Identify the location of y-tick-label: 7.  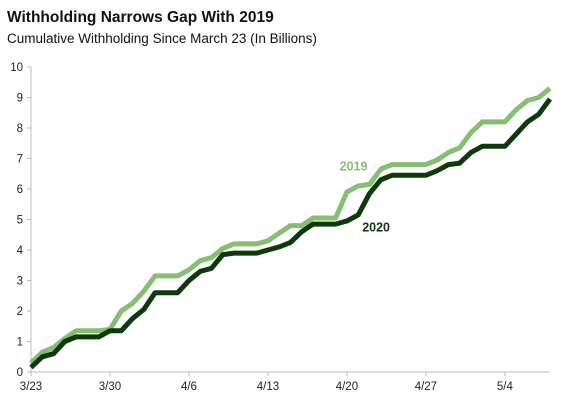
(20, 160).